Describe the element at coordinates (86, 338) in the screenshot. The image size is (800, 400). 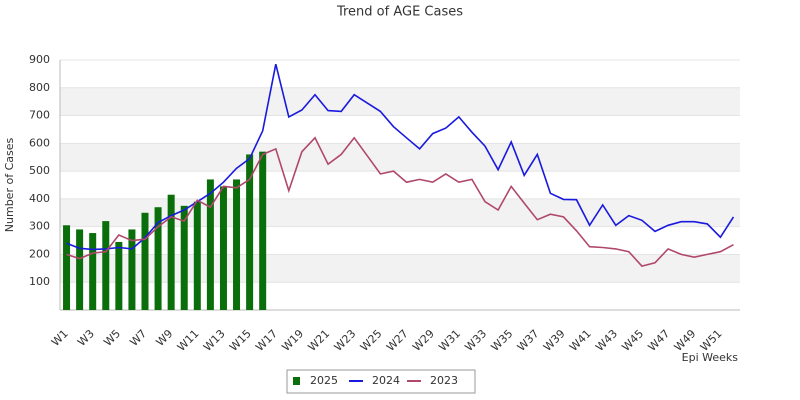
I see `x-tick-label: W3` at that location.